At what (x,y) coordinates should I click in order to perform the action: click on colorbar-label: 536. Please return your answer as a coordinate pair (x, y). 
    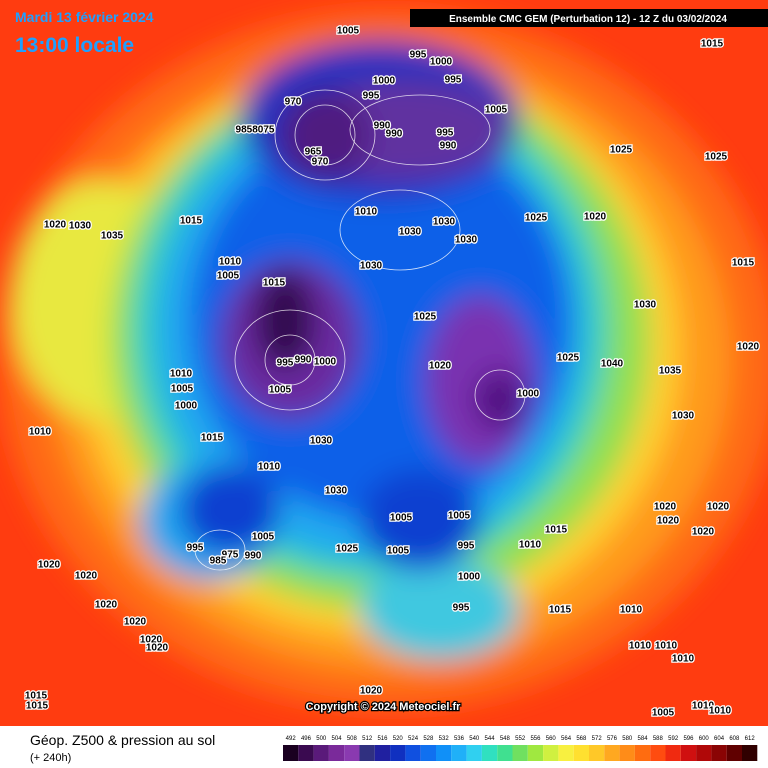
    Looking at the image, I should click on (459, 739).